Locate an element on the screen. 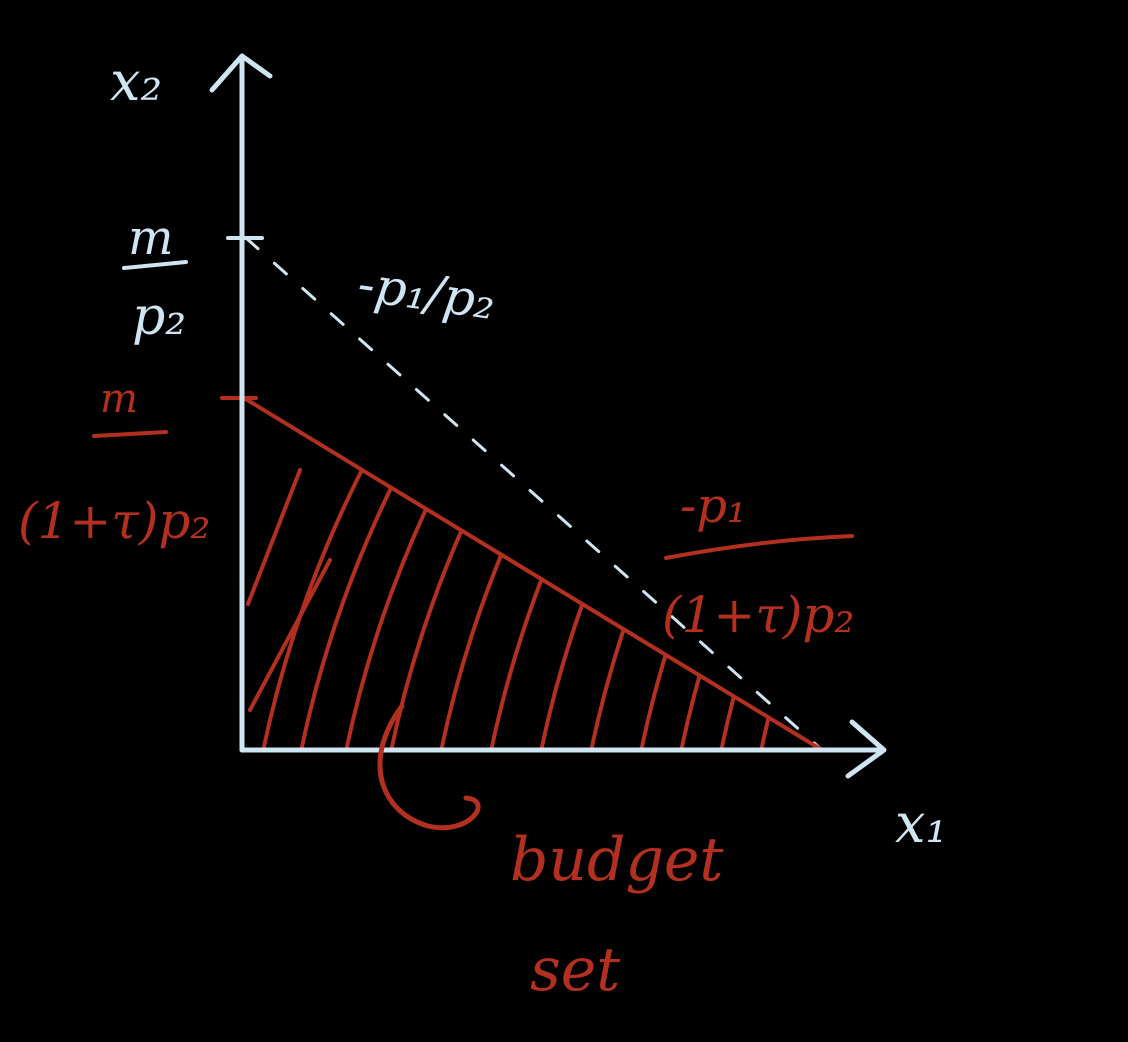 The height and width of the screenshot is (1042, 1128). taxed-intercept-fraction-bar is located at coordinates (130, 434).